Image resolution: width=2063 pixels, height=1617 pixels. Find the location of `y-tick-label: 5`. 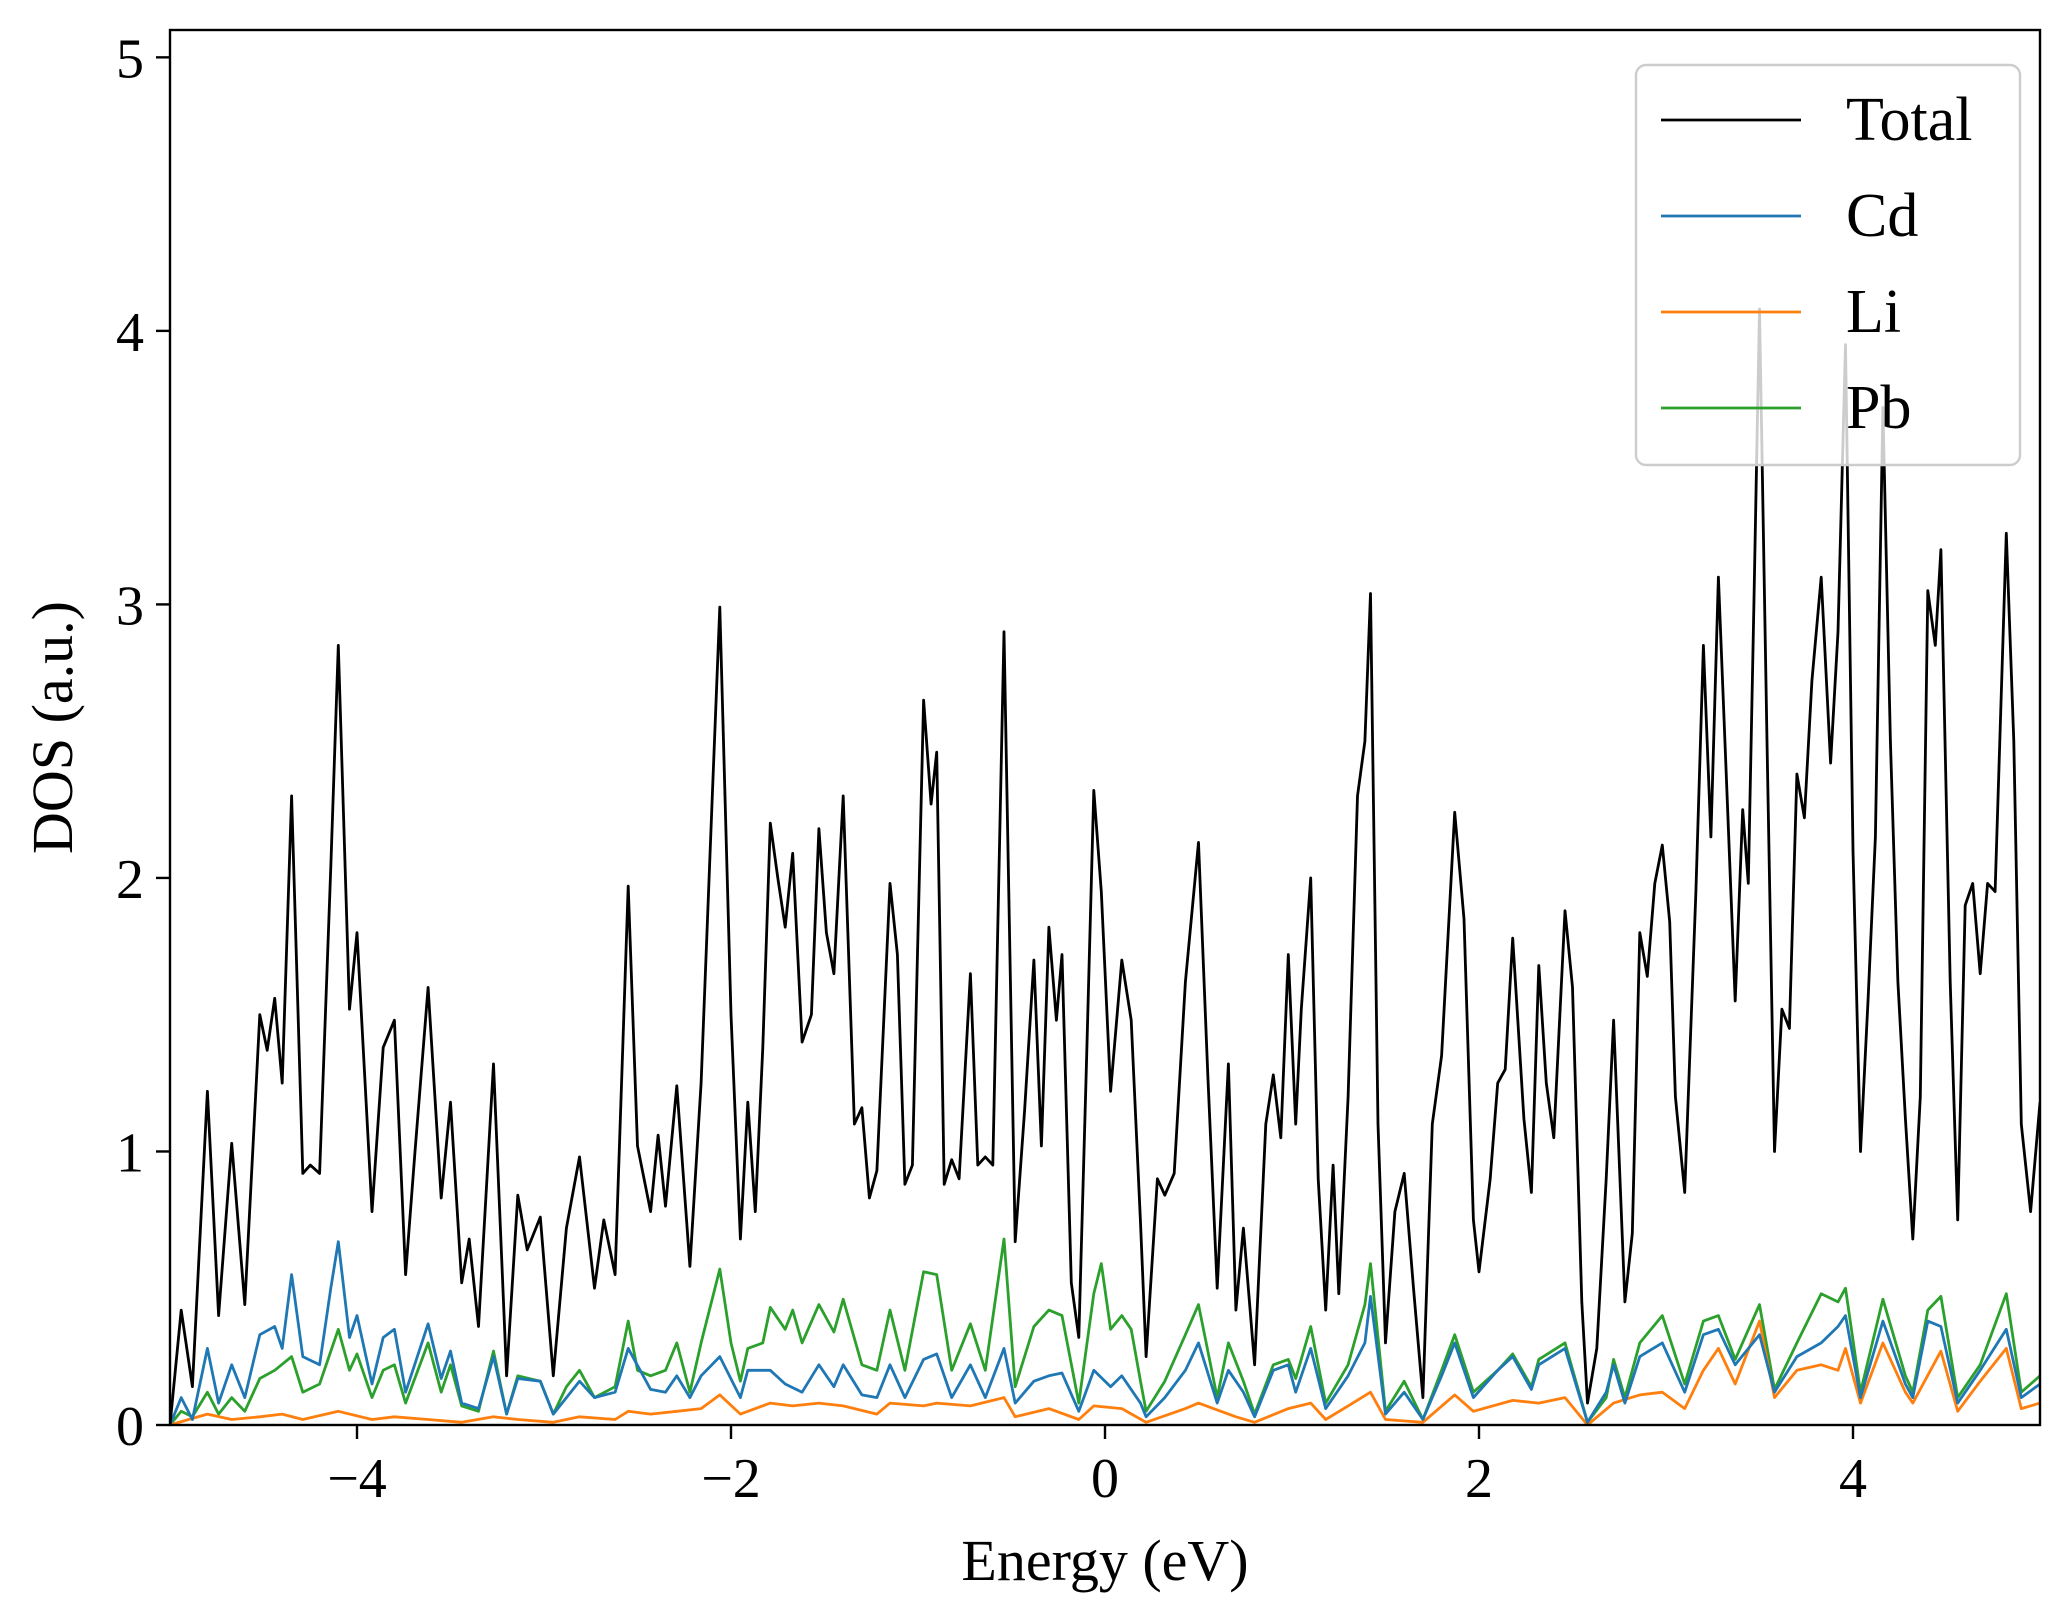

y-tick-label: 5 is located at coordinates (130, 59).